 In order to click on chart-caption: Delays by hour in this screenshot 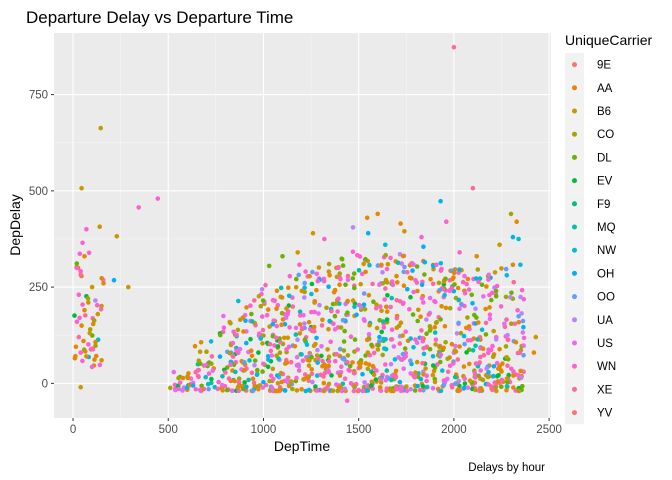, I will do `click(506, 468)`.